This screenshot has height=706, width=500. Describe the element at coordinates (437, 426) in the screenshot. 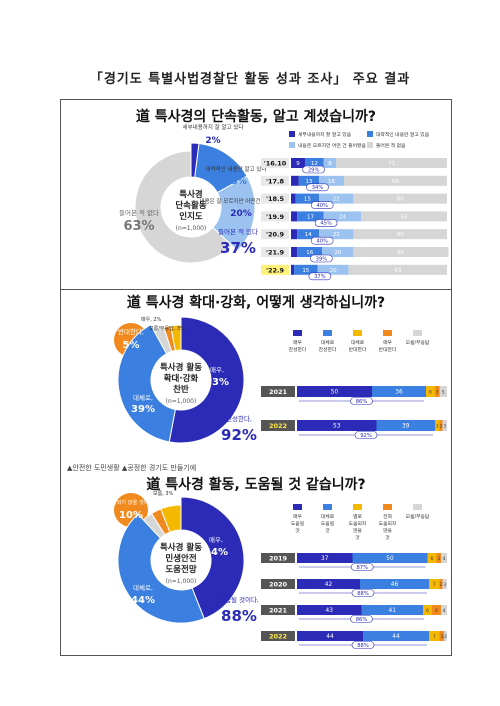

I see `s2-bar-label-1-2: 3` at that location.